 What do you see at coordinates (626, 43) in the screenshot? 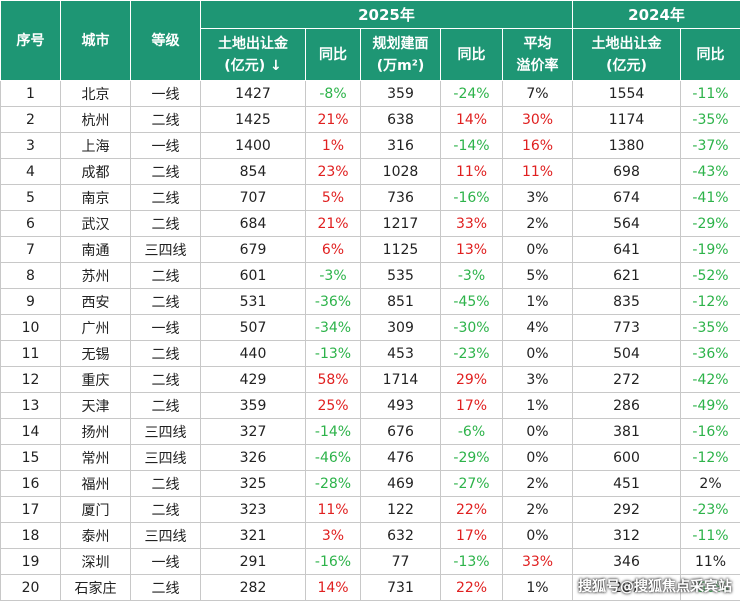
I see `header-line: 土地出让金` at bounding box center [626, 43].